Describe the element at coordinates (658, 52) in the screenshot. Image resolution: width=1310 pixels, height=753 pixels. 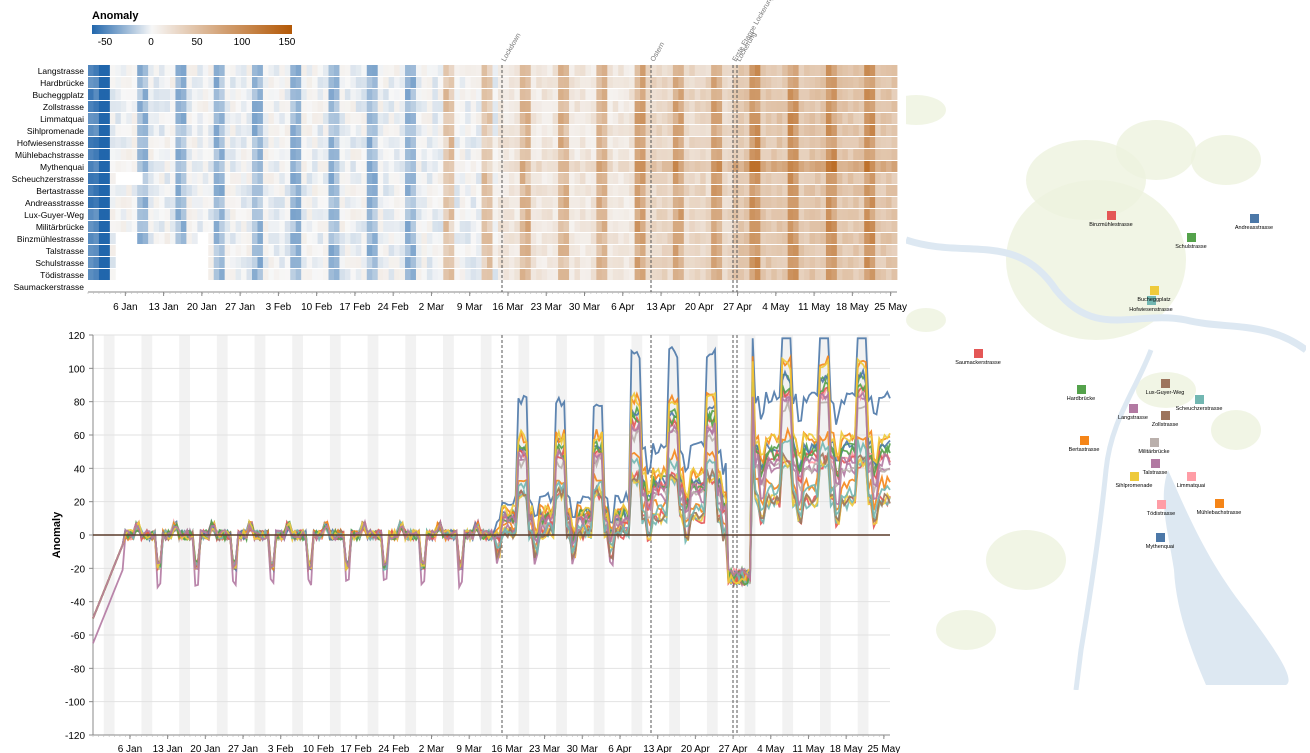
I see `event-label: Ostern` at that location.